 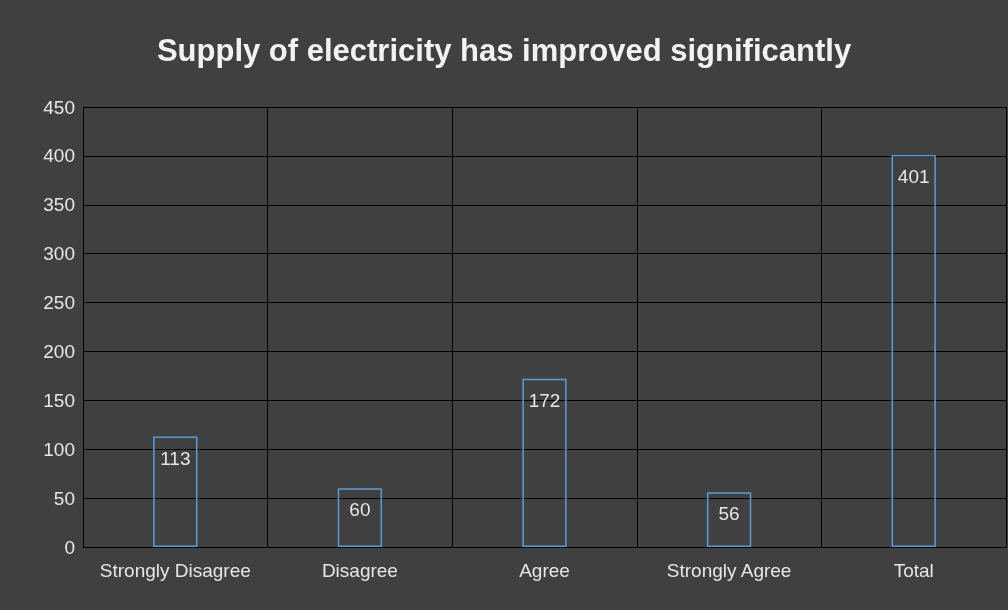 What do you see at coordinates (729, 514) in the screenshot?
I see `data-label: 56` at bounding box center [729, 514].